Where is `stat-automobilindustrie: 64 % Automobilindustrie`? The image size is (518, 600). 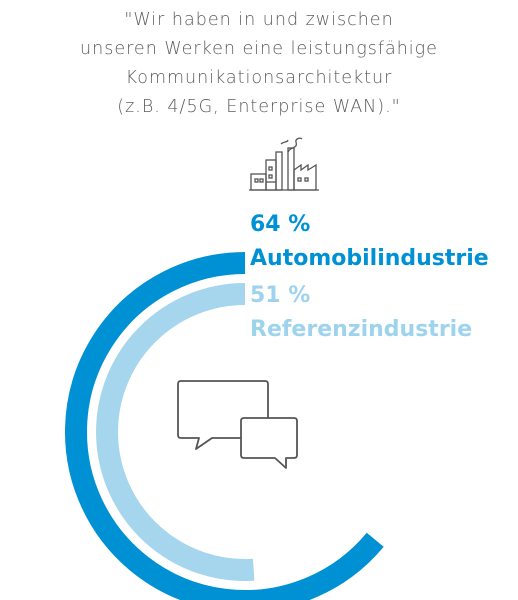
stat-automobilindustrie: 64 % Automobilindustrie is located at coordinates (369, 242).